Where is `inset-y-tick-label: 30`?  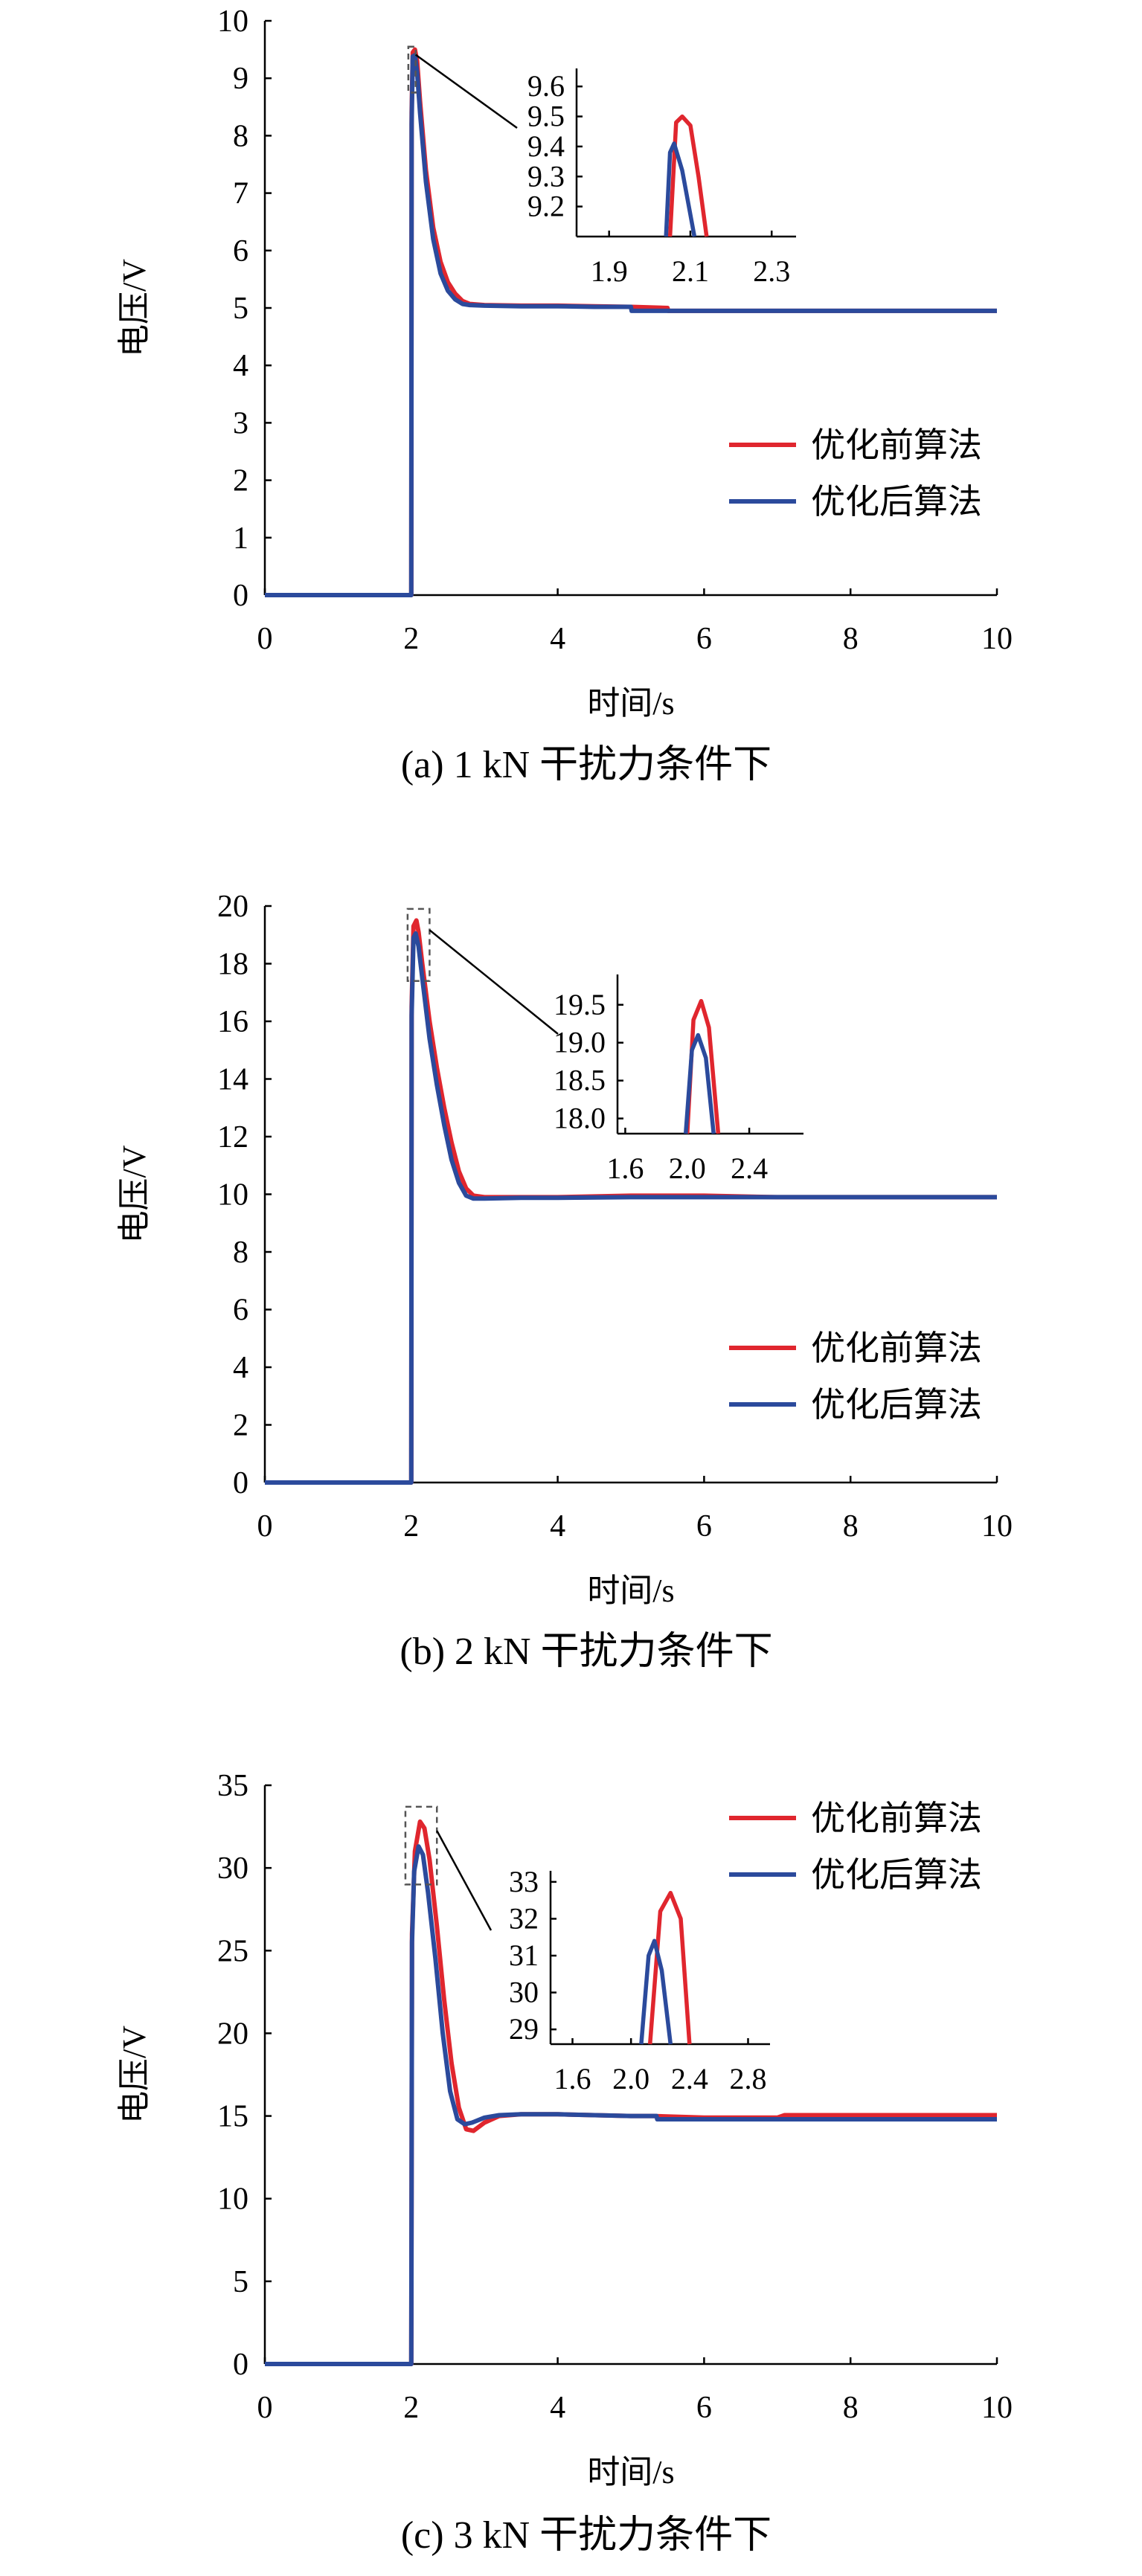 inset-y-tick-label: 30 is located at coordinates (524, 1992).